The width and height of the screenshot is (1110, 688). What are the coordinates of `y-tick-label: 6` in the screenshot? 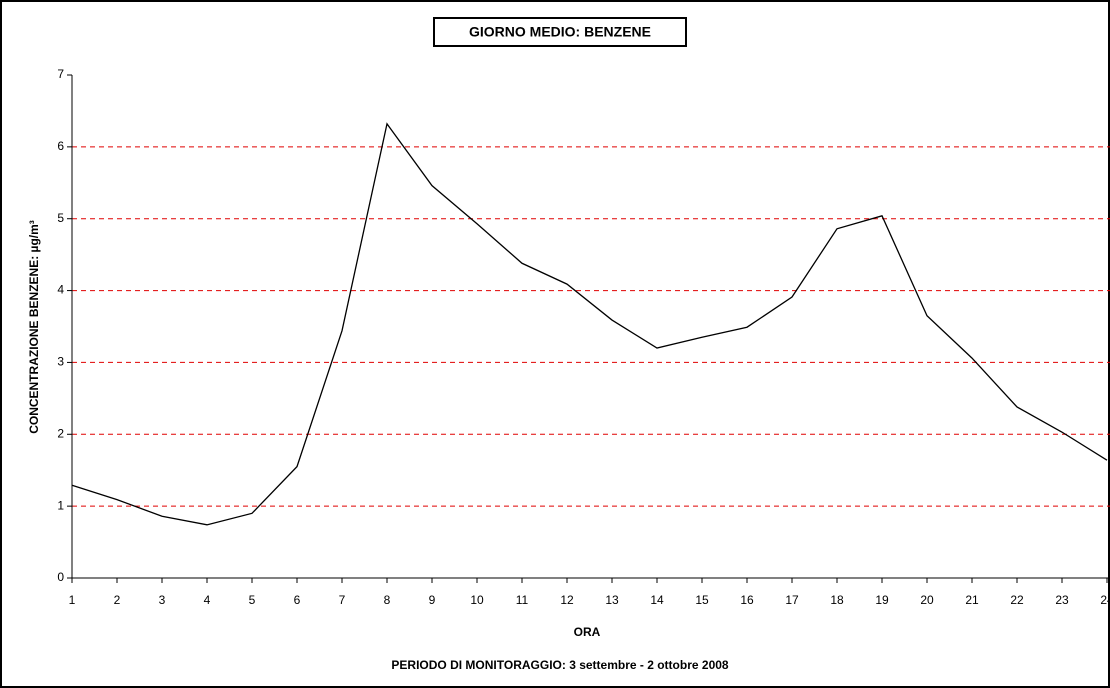 It's located at (60, 146).